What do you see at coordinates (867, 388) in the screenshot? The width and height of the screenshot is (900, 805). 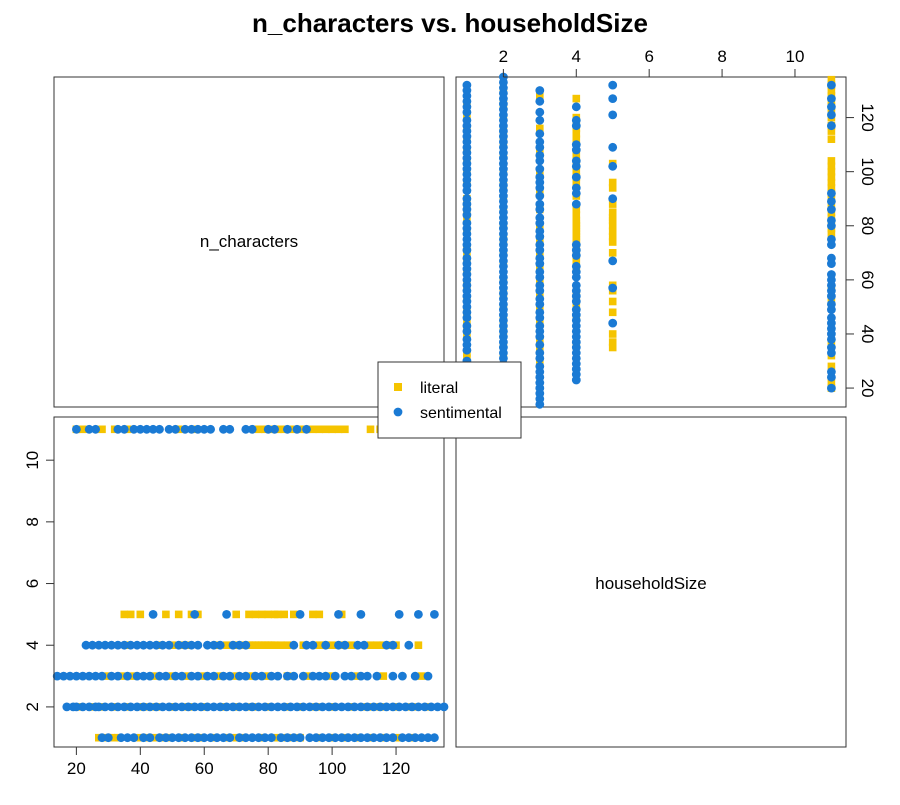 I see `axis-right-tick-label-20: 20` at bounding box center [867, 388].